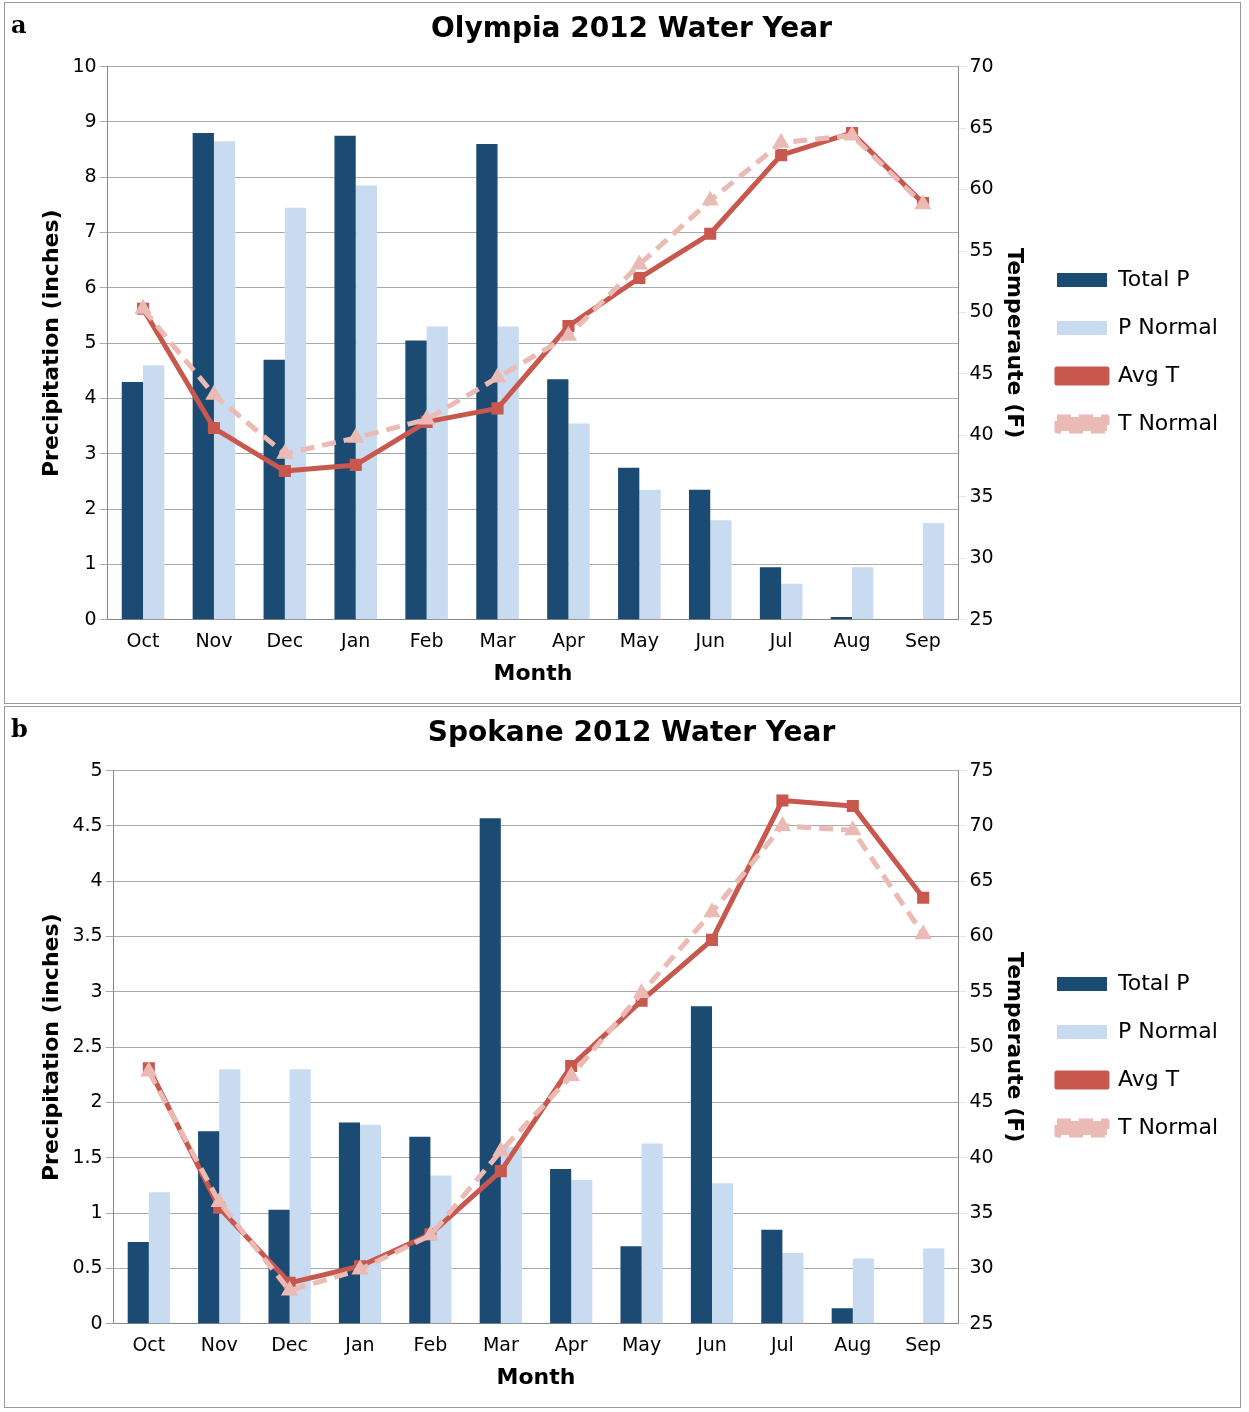 The width and height of the screenshot is (1249, 1412). I want to click on y-tick-label: 6, so click(90, 285).